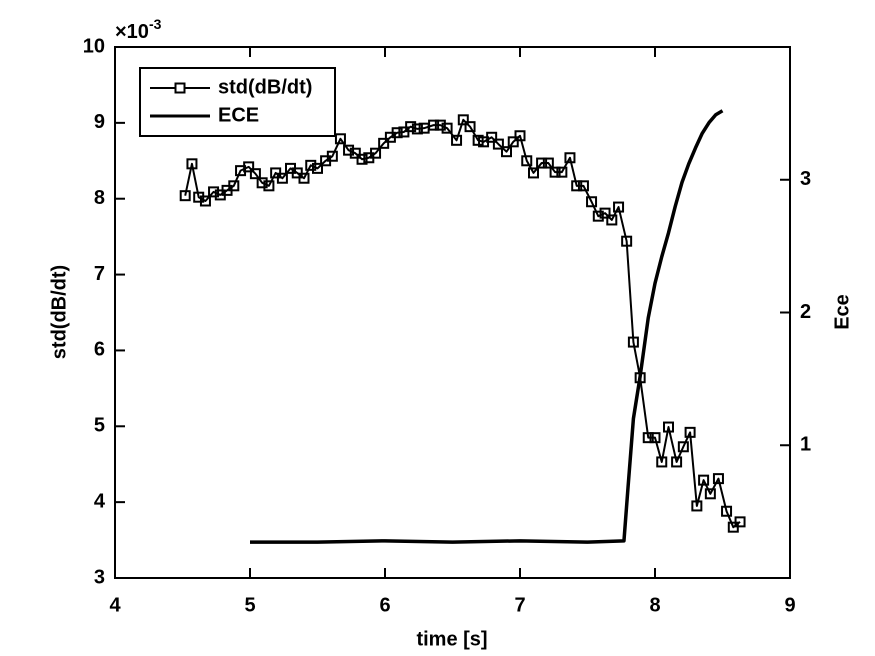 This screenshot has height=656, width=875. Describe the element at coordinates (789, 605) in the screenshot. I see `x-tick-label: 9` at that location.